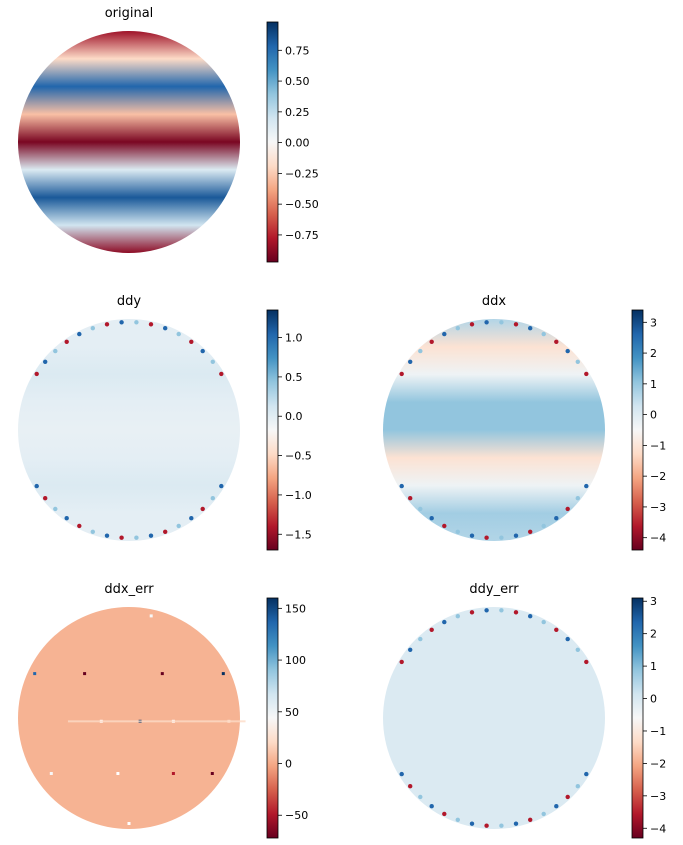  What do you see at coordinates (494, 430) in the screenshot?
I see `heatmap-disk-ddx` at bounding box center [494, 430].